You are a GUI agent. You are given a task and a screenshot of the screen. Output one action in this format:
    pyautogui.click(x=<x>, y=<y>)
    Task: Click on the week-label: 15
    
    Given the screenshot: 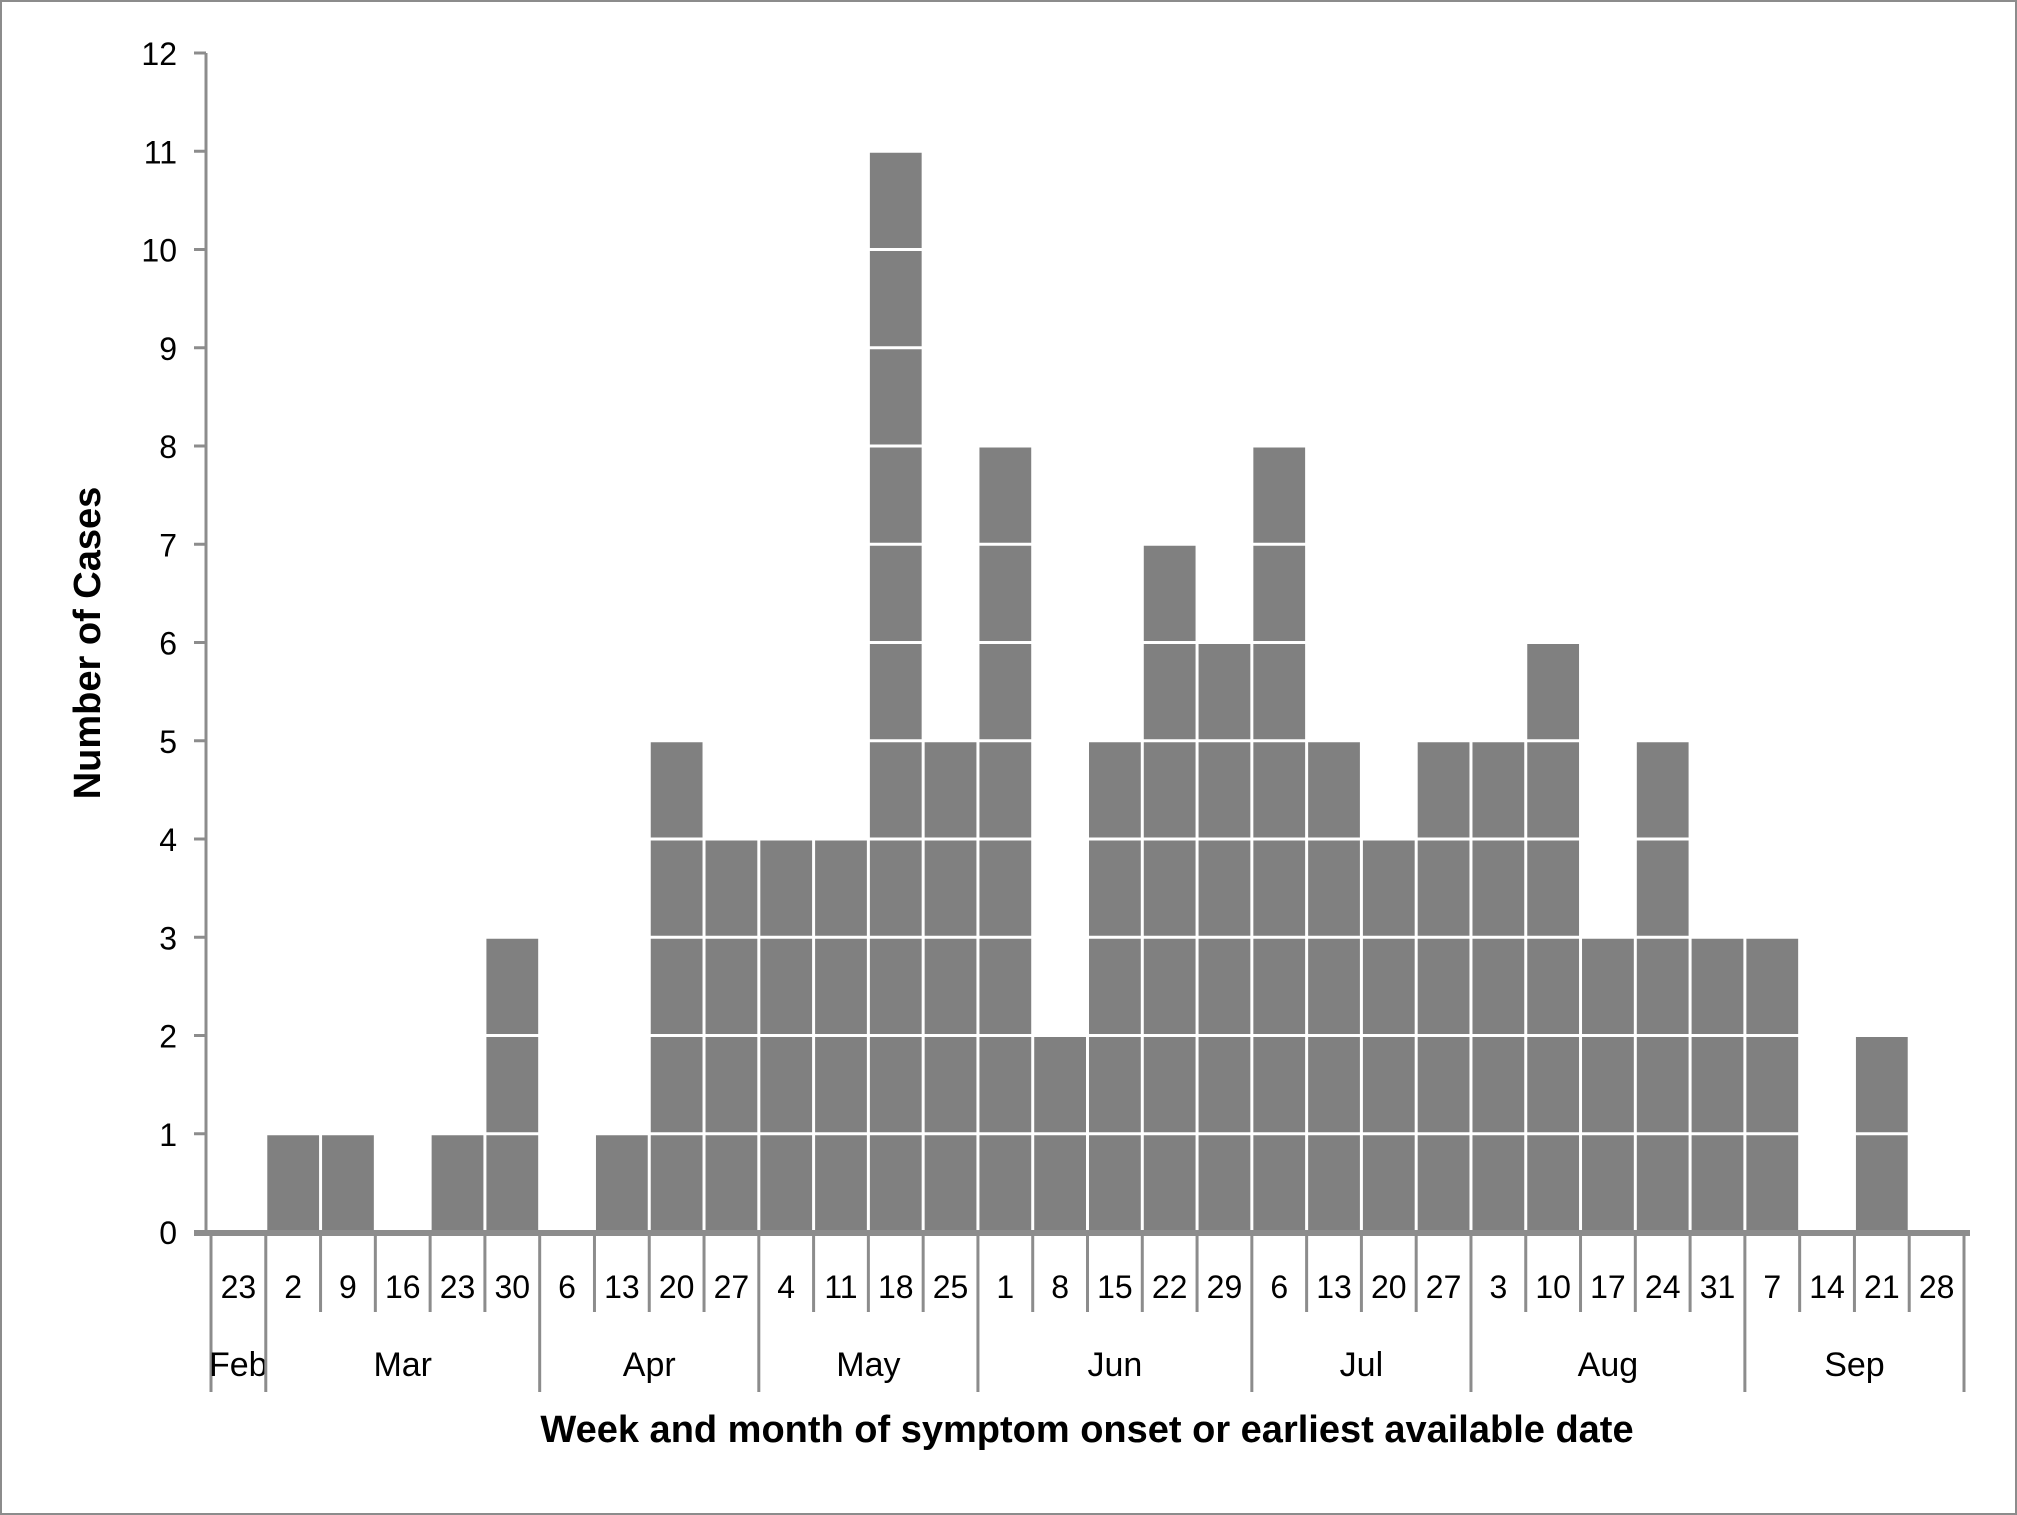 What is the action you would take?
    pyautogui.click(x=1115, y=1287)
    